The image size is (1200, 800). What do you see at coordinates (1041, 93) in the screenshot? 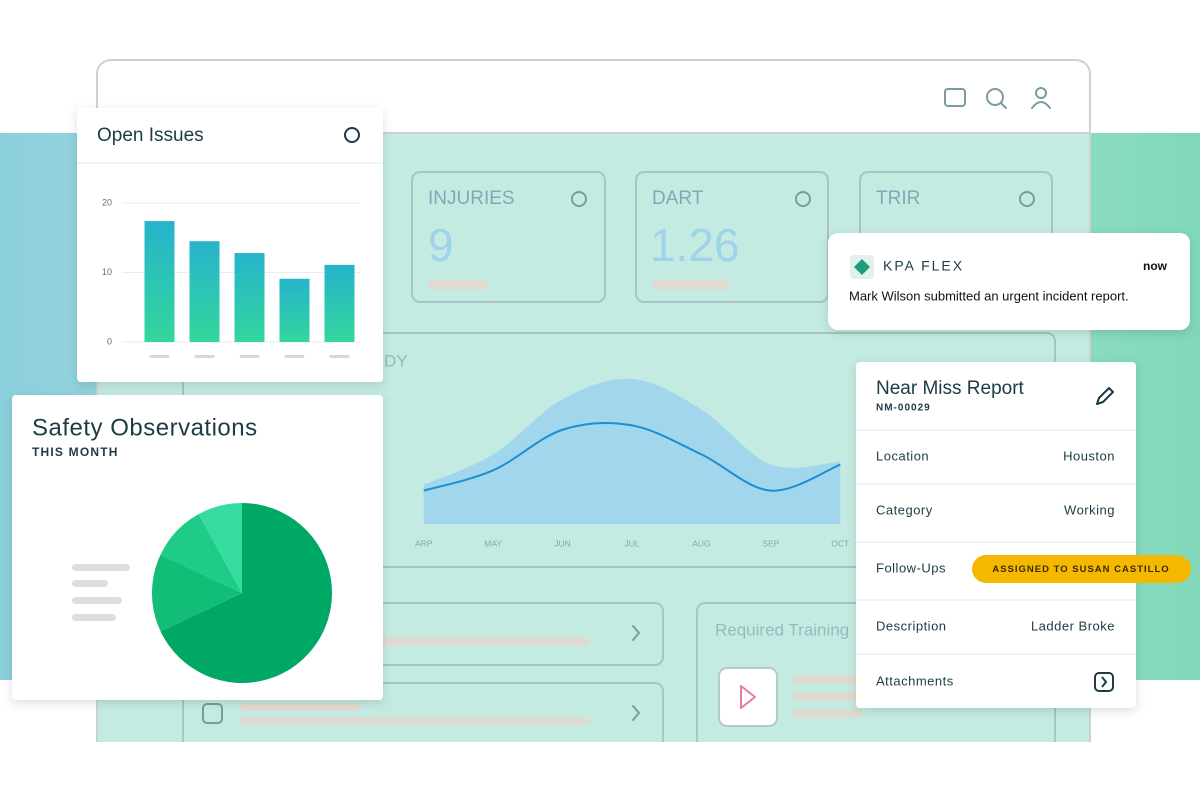
I see `user-icon` at bounding box center [1041, 93].